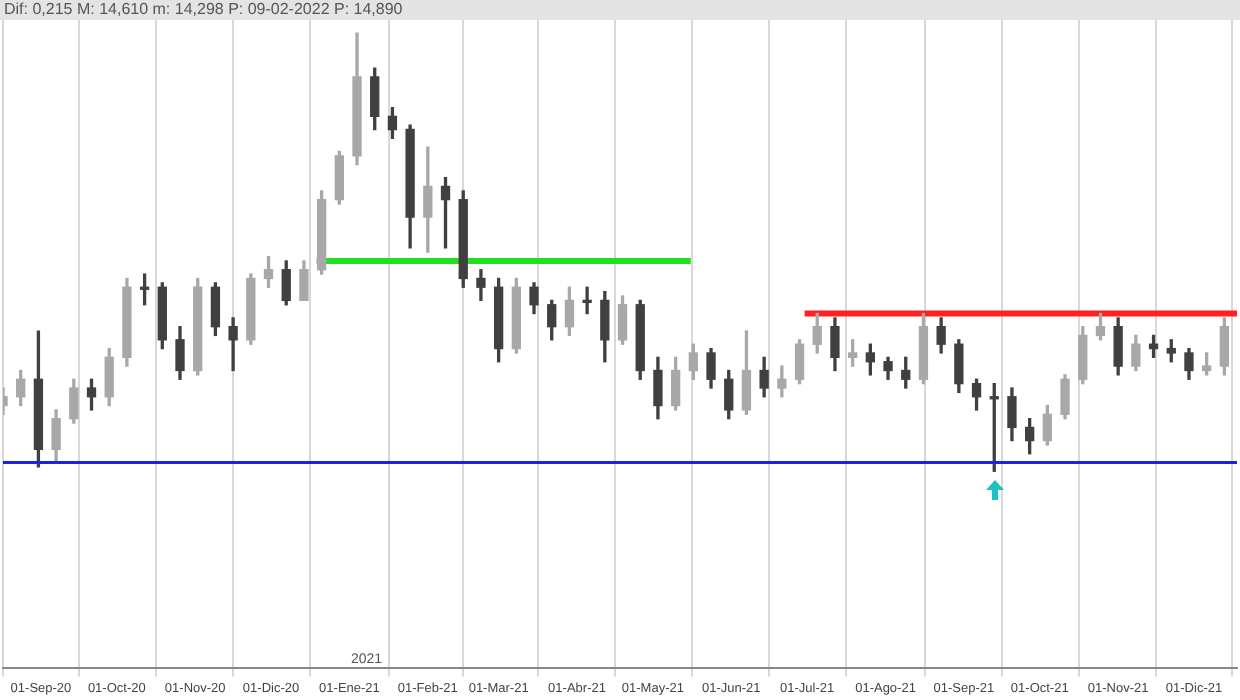  Describe the element at coordinates (587, 300) in the screenshot. I see `candlestick` at that location.